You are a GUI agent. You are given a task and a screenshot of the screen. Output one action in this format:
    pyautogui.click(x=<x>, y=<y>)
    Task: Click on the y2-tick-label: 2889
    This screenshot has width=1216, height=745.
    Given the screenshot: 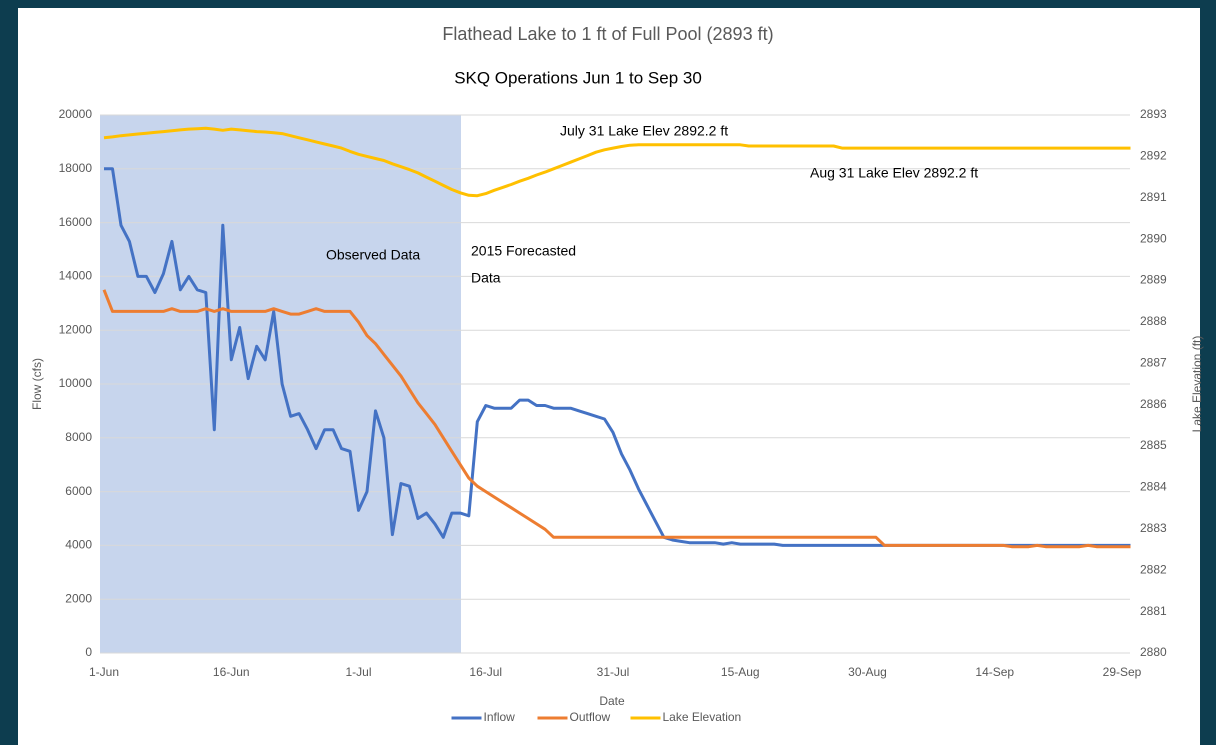 What is the action you would take?
    pyautogui.click(x=1153, y=280)
    